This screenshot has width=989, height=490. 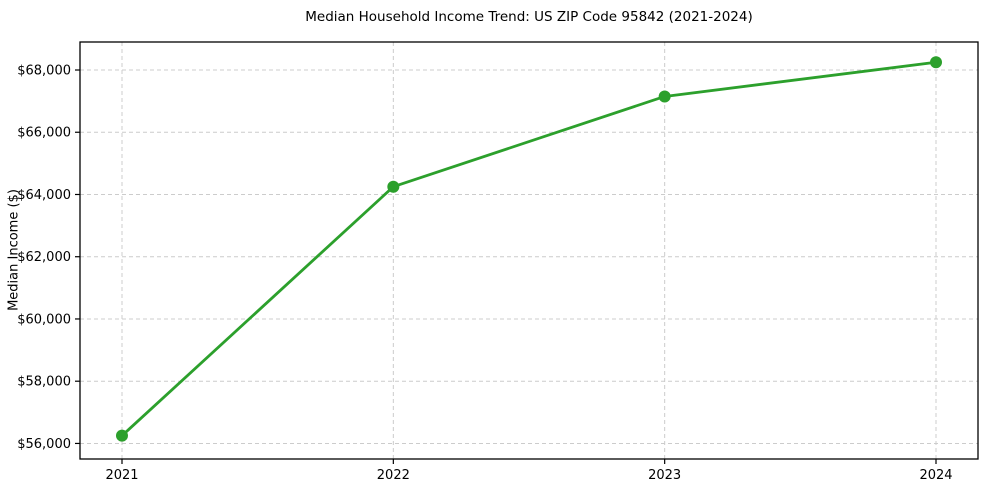 What do you see at coordinates (121, 475) in the screenshot?
I see `x-tick-label: 2021` at bounding box center [121, 475].